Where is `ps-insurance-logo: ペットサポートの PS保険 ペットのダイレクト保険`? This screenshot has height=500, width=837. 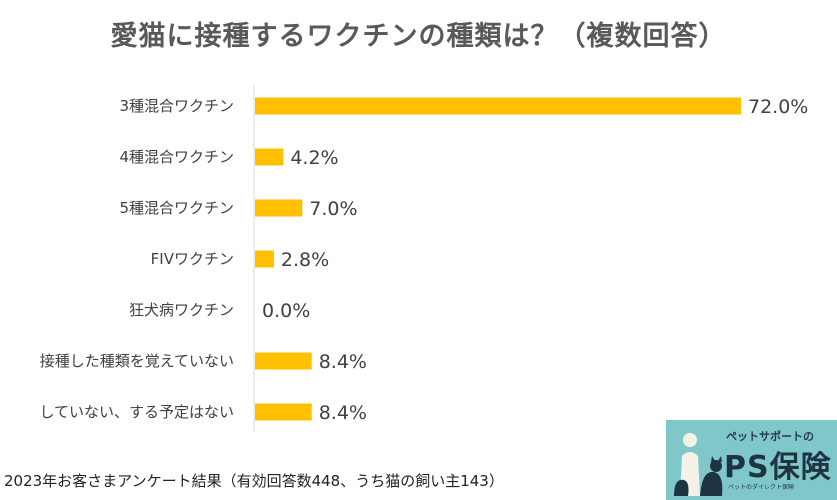 ps-insurance-logo: ペットサポートの PS保険 ペットのダイレクト保険 is located at coordinates (751, 460).